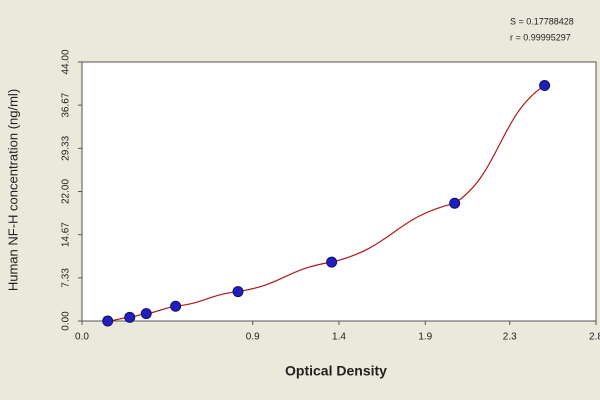 Image resolution: width=600 pixels, height=400 pixels. What do you see at coordinates (339, 337) in the screenshot?
I see `x-tick-label: 1.4` at bounding box center [339, 337].